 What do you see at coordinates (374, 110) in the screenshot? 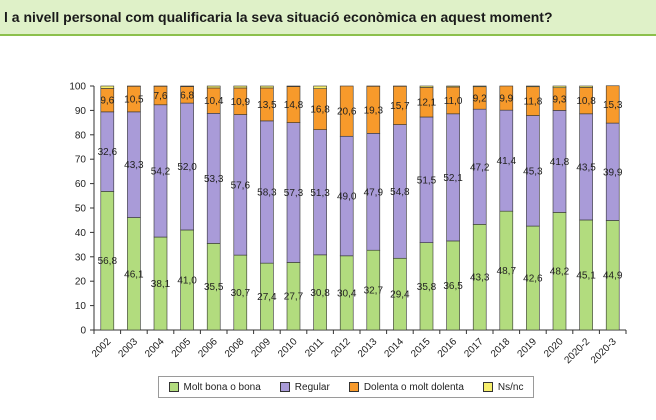
I see `data-label-bad: 19,3` at bounding box center [374, 110].